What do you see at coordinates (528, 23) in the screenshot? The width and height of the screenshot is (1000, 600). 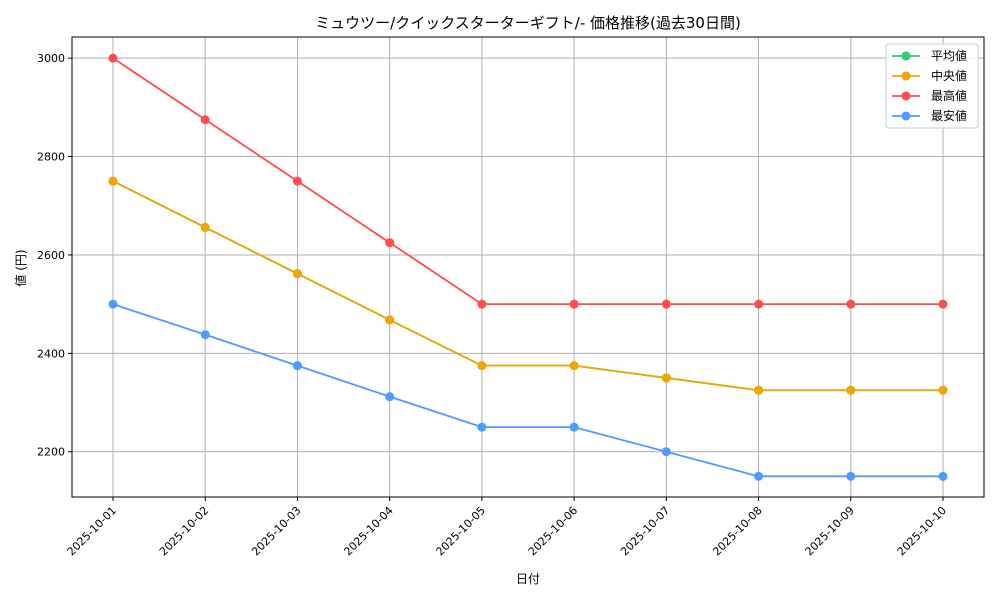 I see `chart-title: ミュウツー/クイックスターターギフト/- 価格推移(過去30日間)` at bounding box center [528, 23].